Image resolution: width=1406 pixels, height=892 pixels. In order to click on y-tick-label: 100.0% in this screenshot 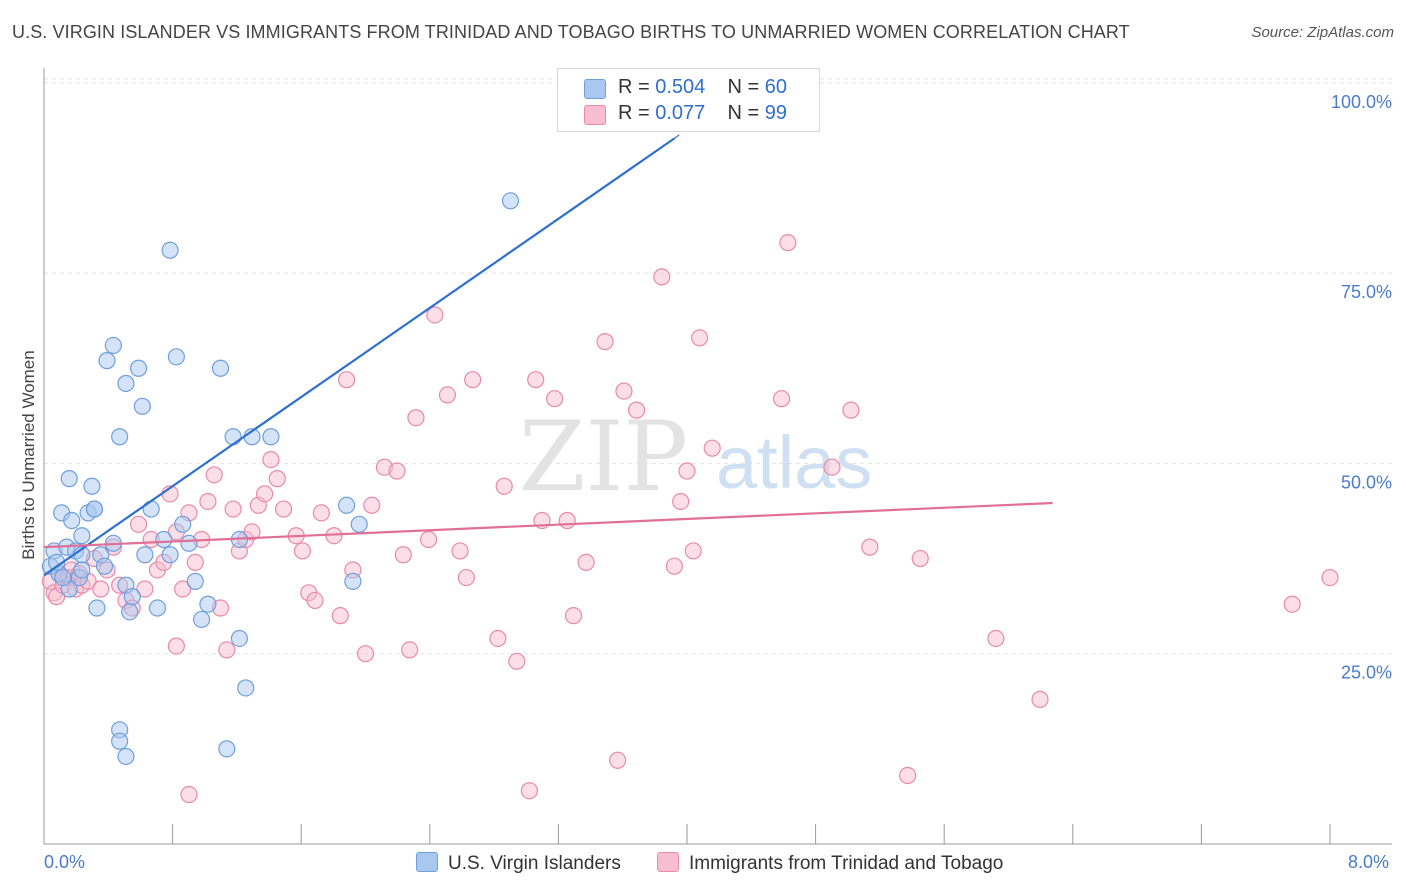, I will do `click(1361, 102)`.